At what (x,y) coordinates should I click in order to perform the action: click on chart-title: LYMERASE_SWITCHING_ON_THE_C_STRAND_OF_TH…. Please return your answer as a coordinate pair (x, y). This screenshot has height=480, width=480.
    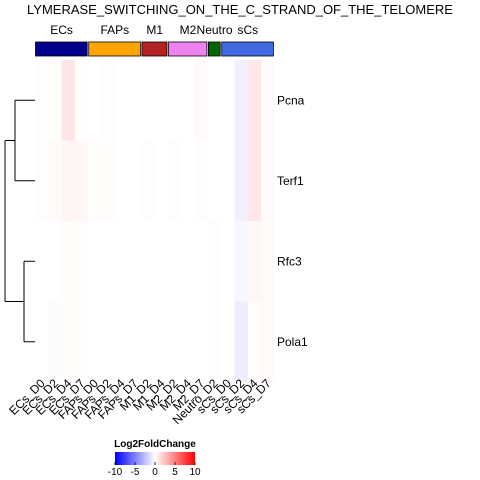
    Looking at the image, I should click on (240, 9).